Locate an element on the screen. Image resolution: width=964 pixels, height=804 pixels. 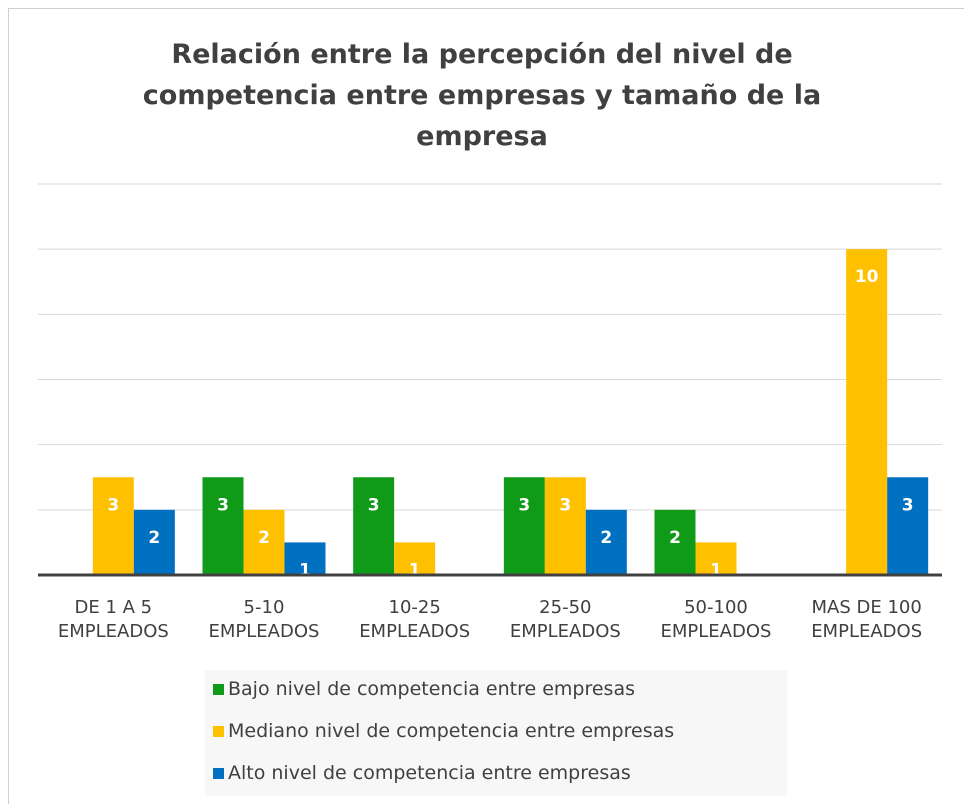
legend-label: Bajo nivel de competencia entre empresas is located at coordinates (431, 689).